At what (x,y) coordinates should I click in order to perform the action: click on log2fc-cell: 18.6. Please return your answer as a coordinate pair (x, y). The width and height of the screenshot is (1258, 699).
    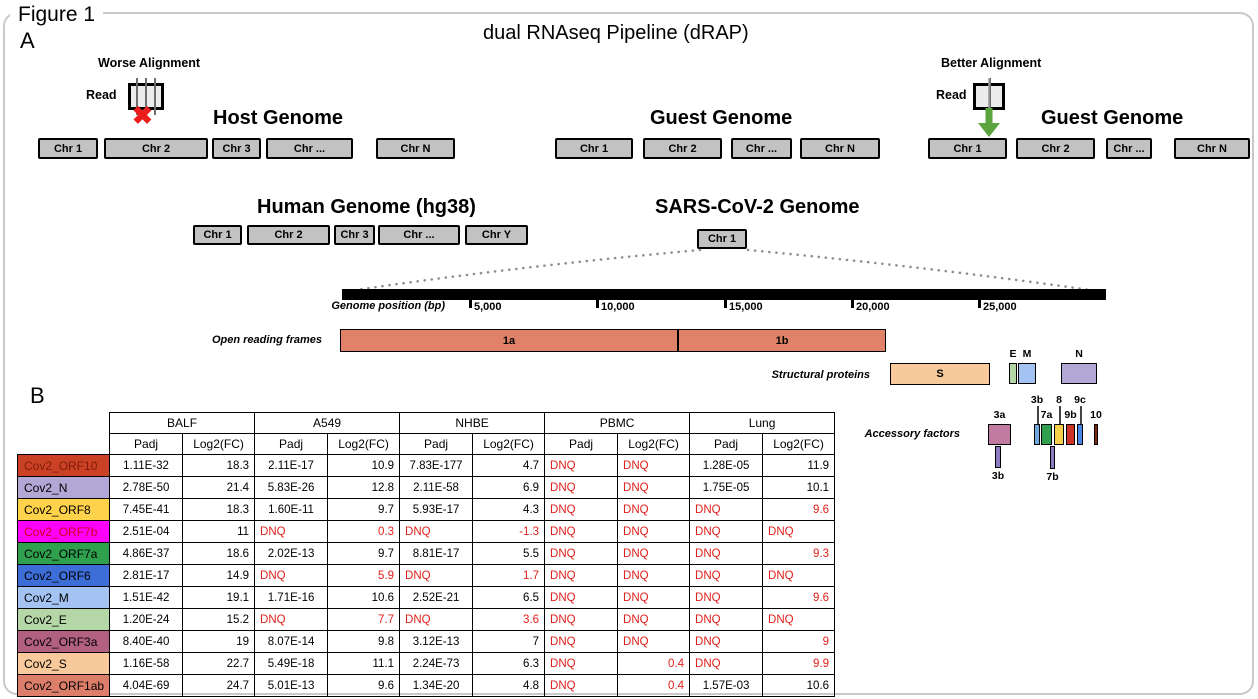
    Looking at the image, I should click on (219, 553).